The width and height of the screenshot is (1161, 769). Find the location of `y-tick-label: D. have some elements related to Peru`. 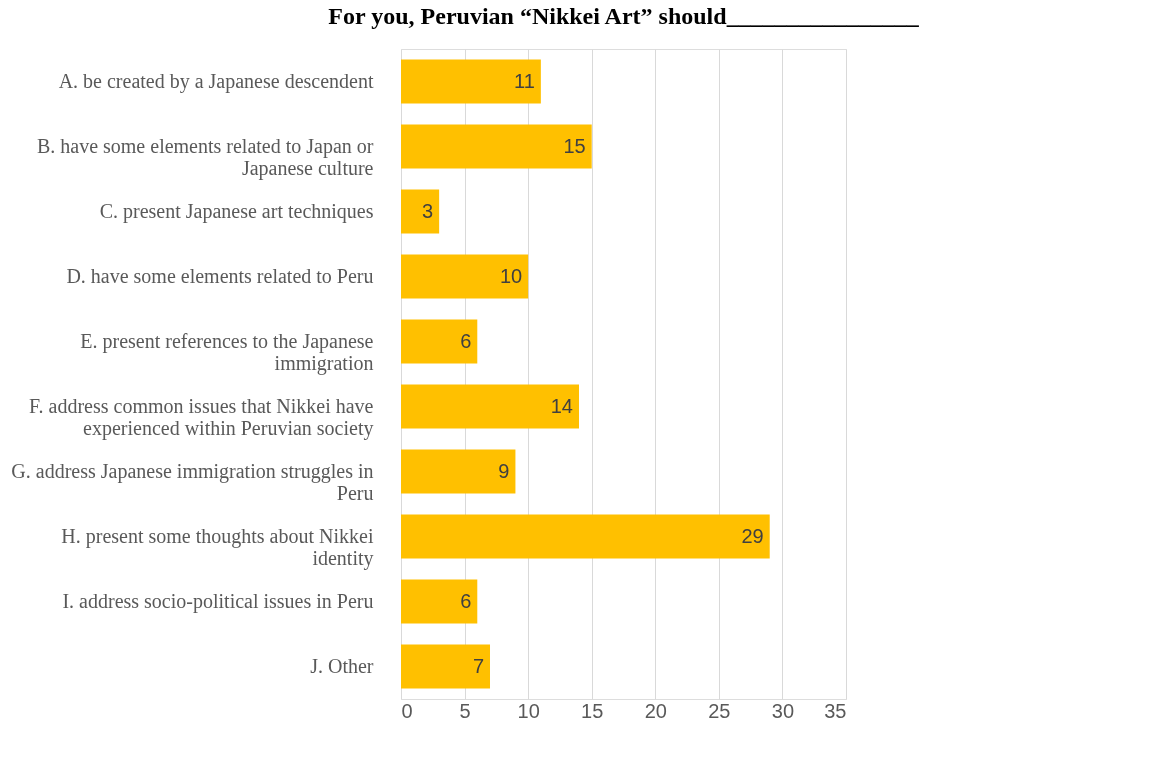

y-tick-label: D. have some elements related to Peru is located at coordinates (220, 275).